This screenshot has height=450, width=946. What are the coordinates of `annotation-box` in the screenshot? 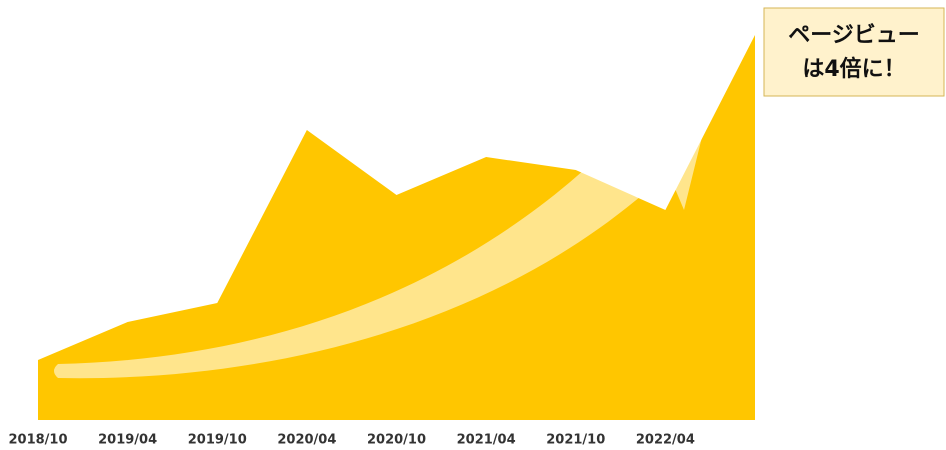 It's located at (854, 52).